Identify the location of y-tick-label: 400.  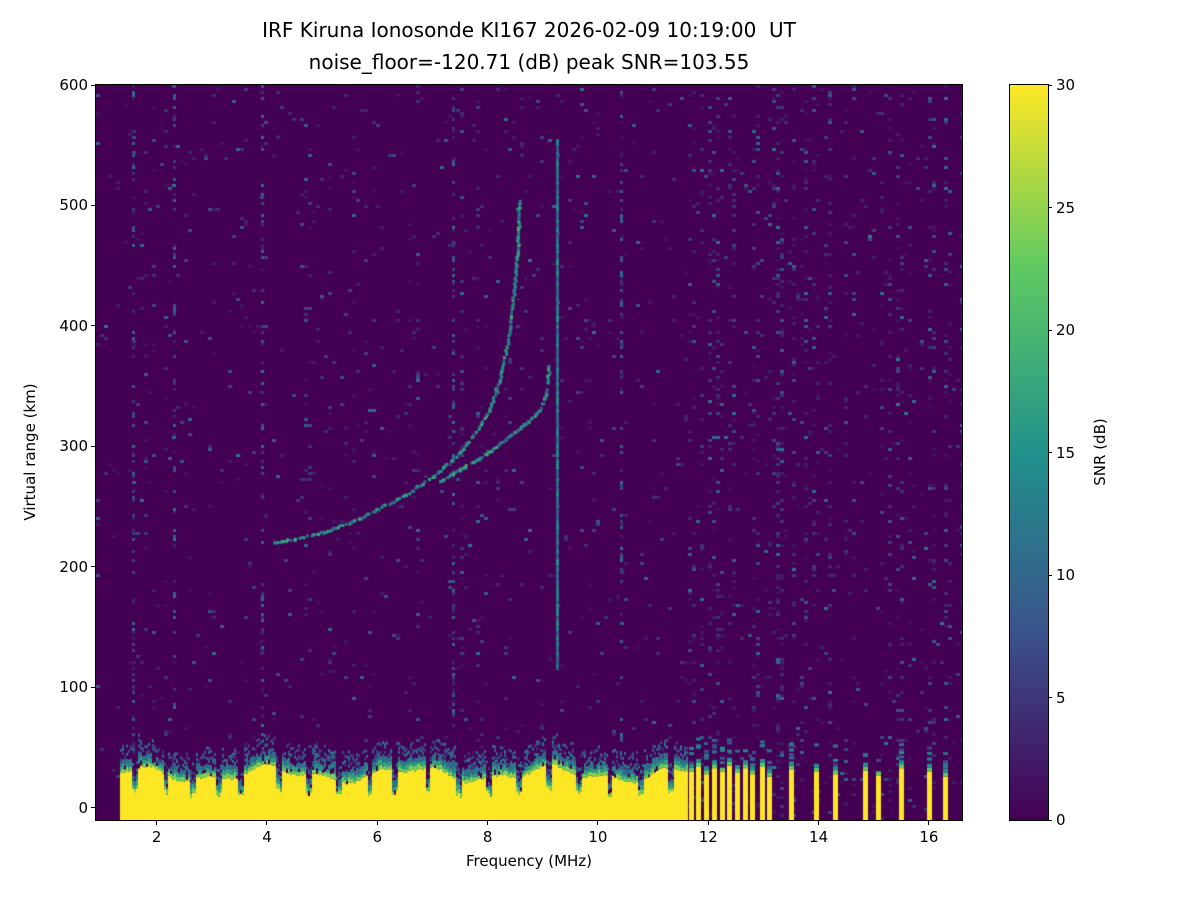
(73, 325).